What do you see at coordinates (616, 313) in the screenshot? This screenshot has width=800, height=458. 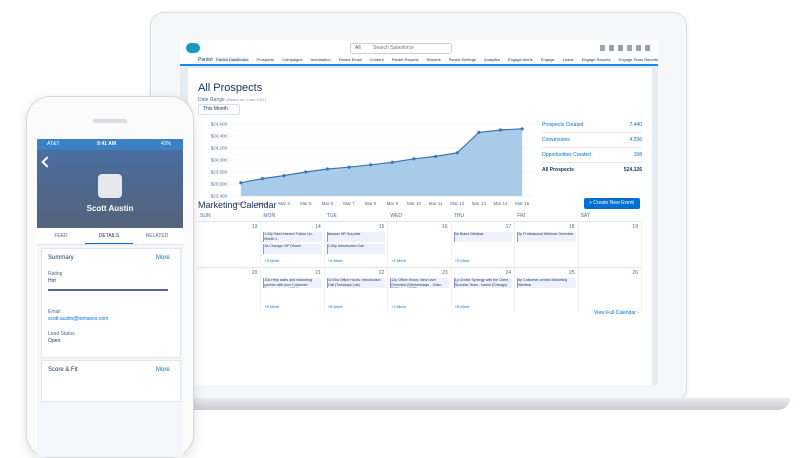 I see `view-calendar-link: View Full Calendar ›` at bounding box center [616, 313].